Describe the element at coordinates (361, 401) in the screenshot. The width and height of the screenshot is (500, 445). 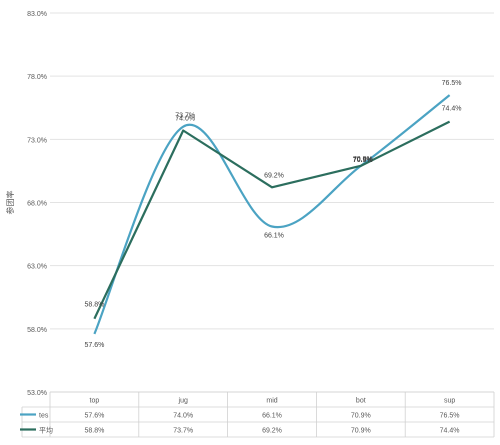
I see `table-header-cell: bot` at that location.